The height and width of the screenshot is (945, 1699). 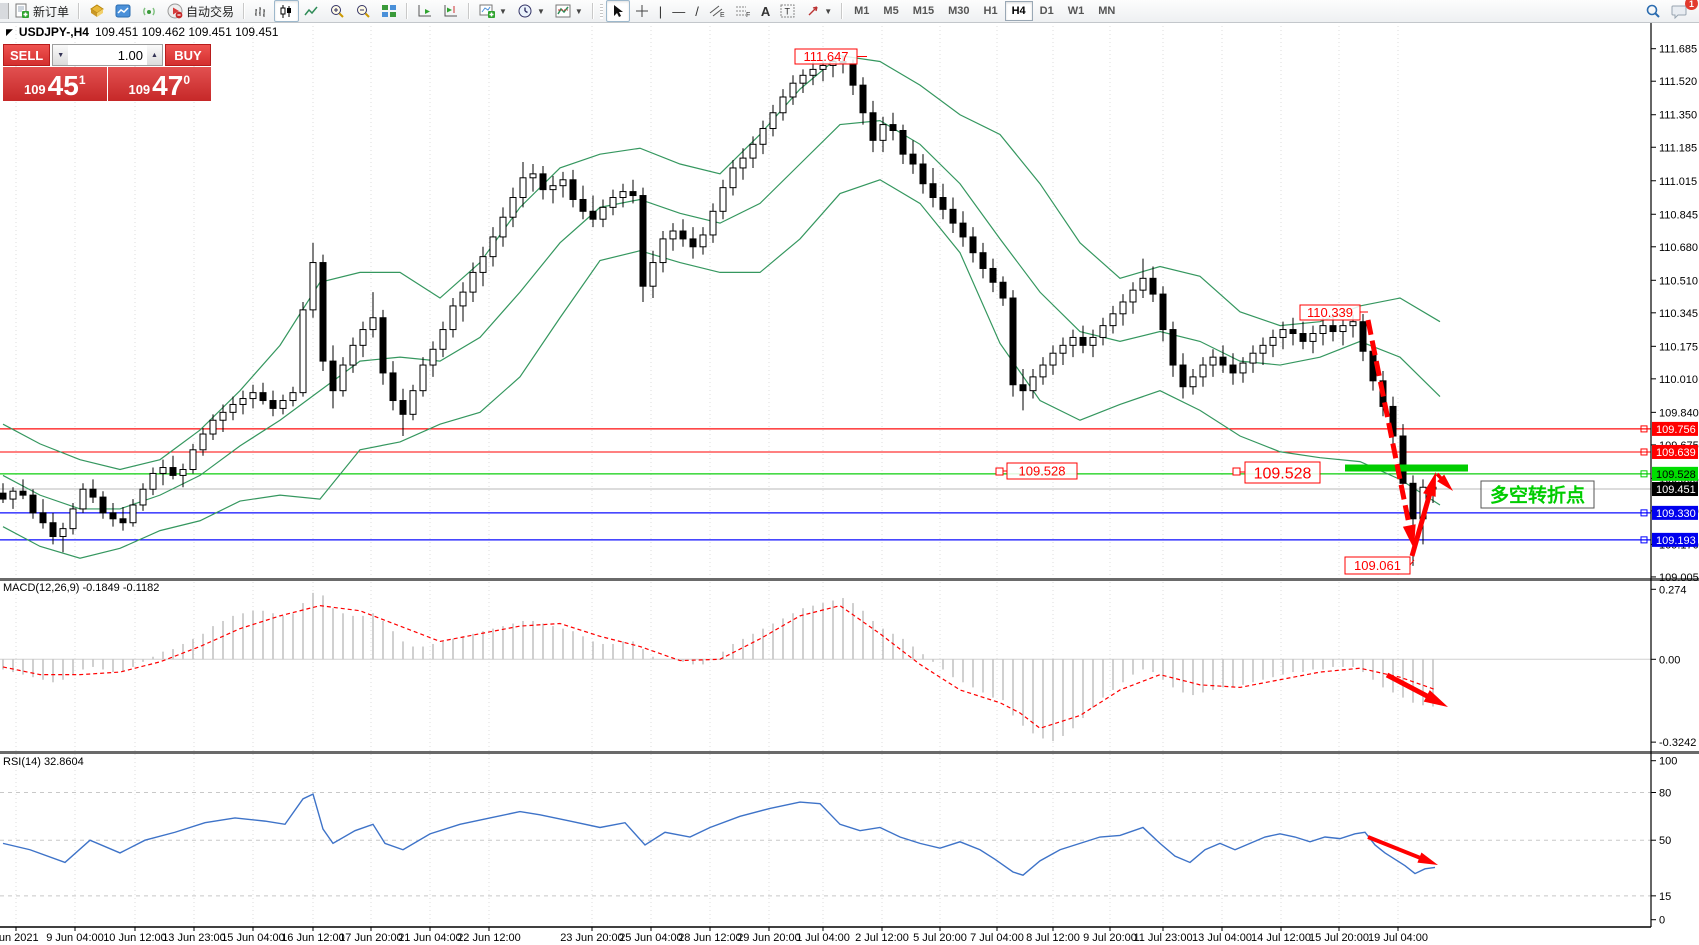 I want to click on tile-windows-button, so click(x=389, y=11).